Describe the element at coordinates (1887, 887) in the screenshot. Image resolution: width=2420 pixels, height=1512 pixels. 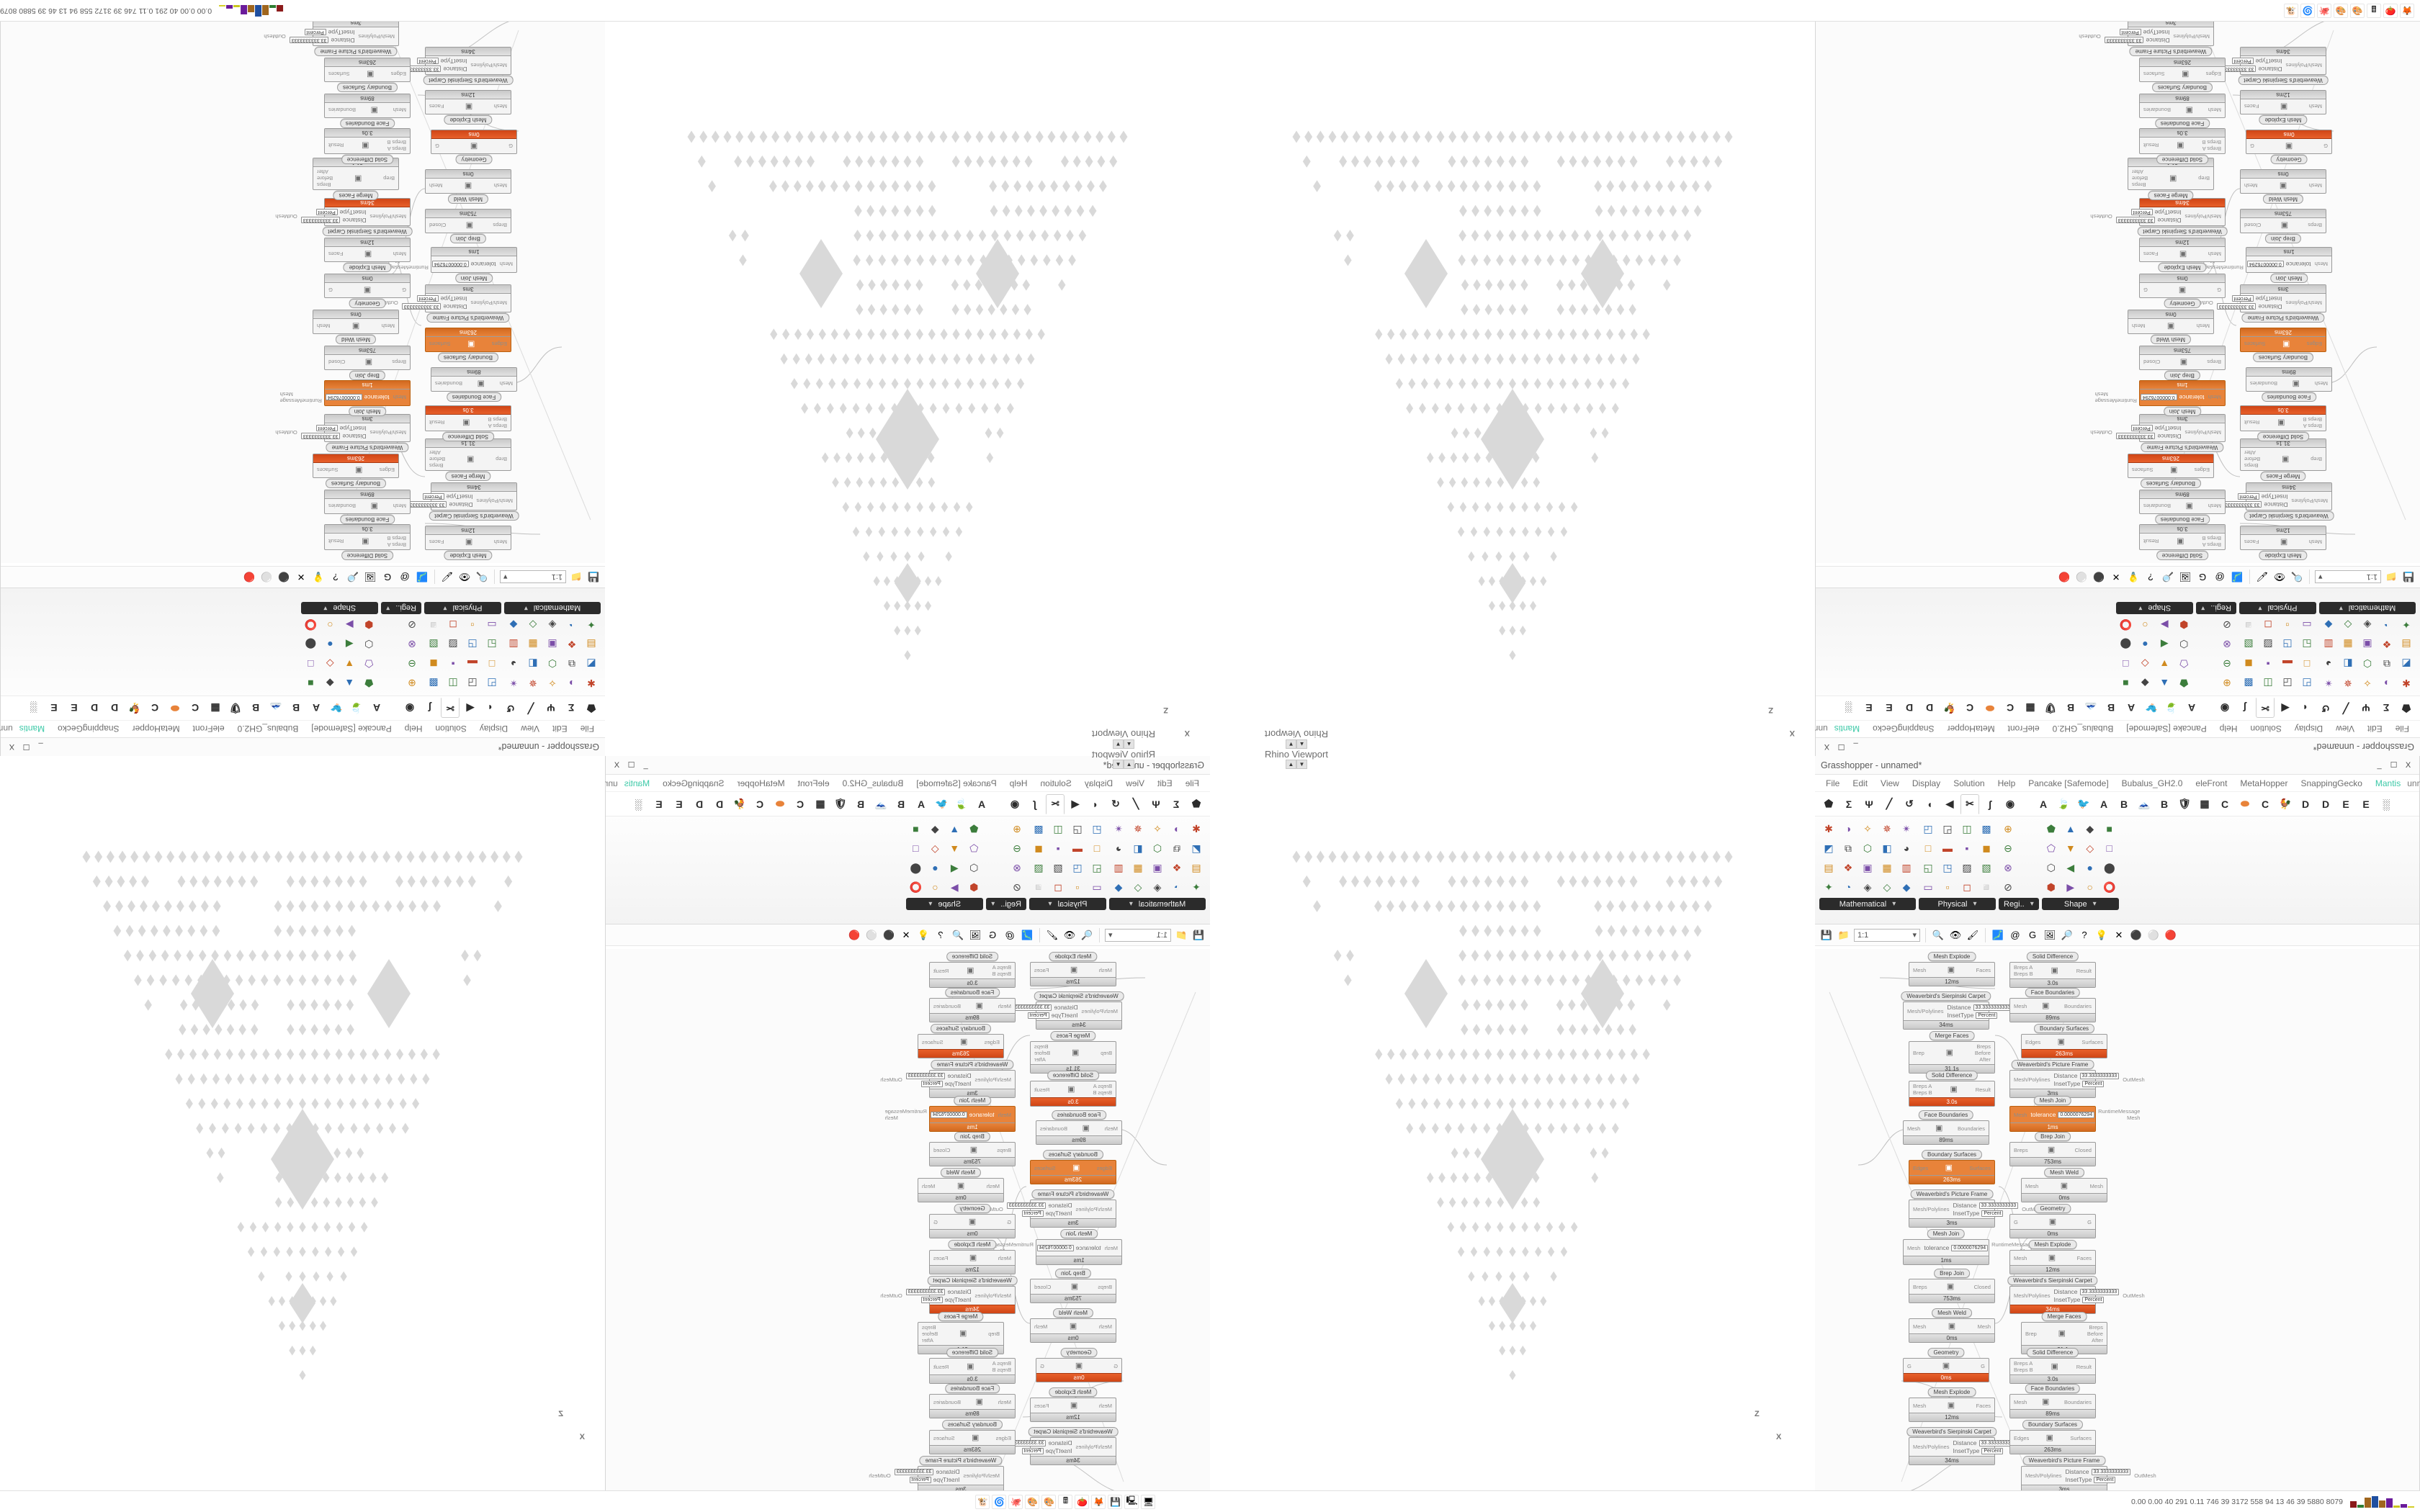
I see `ribbon-icon-0-15: ◇` at that location.